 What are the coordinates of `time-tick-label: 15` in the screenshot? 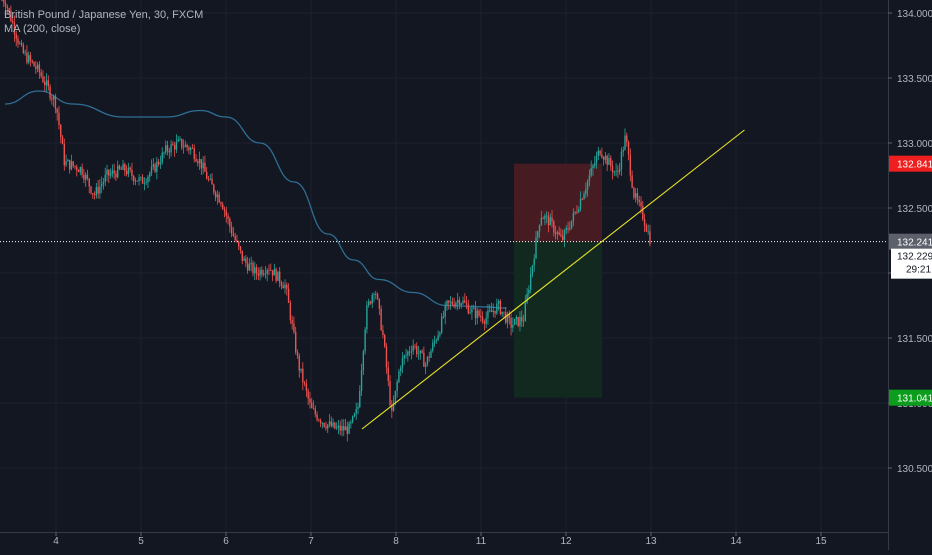 It's located at (821, 541).